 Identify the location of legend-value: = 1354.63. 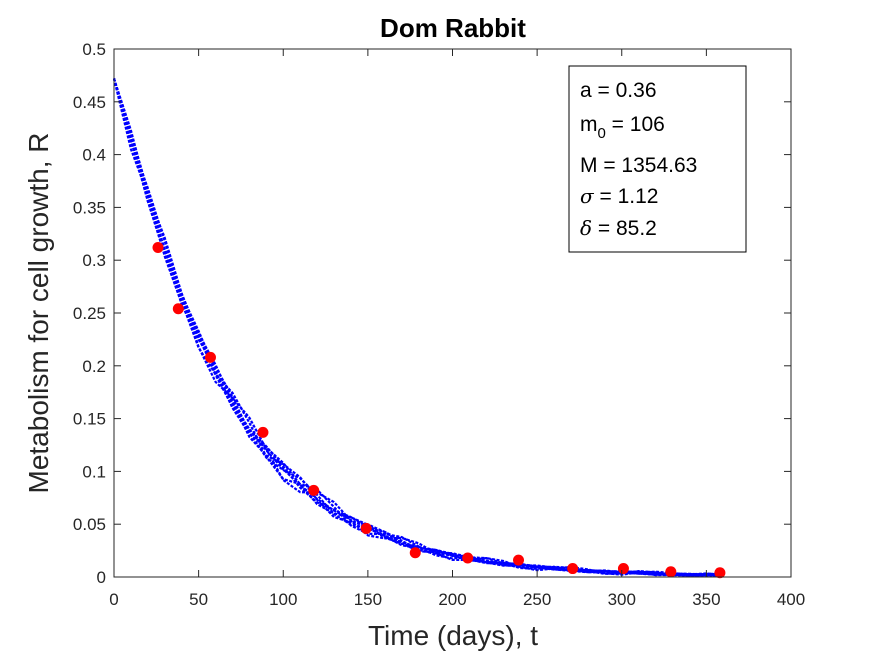
(648, 165).